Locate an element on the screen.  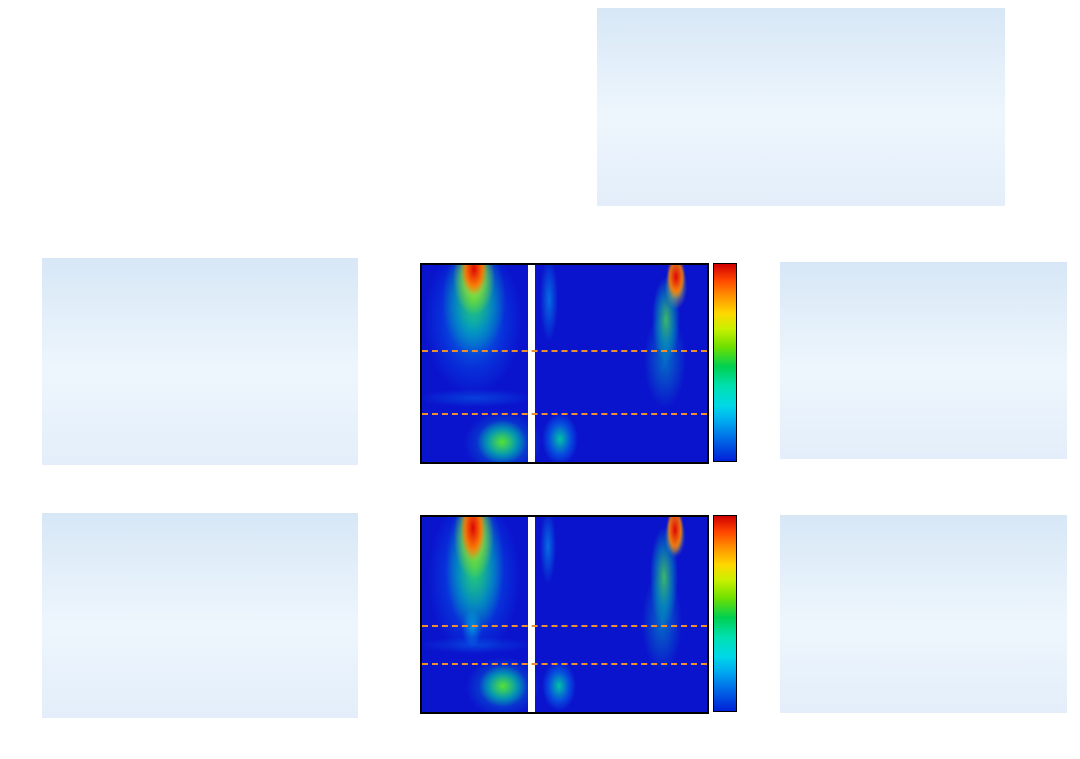
xrd-d-plot is located at coordinates (197, 624).